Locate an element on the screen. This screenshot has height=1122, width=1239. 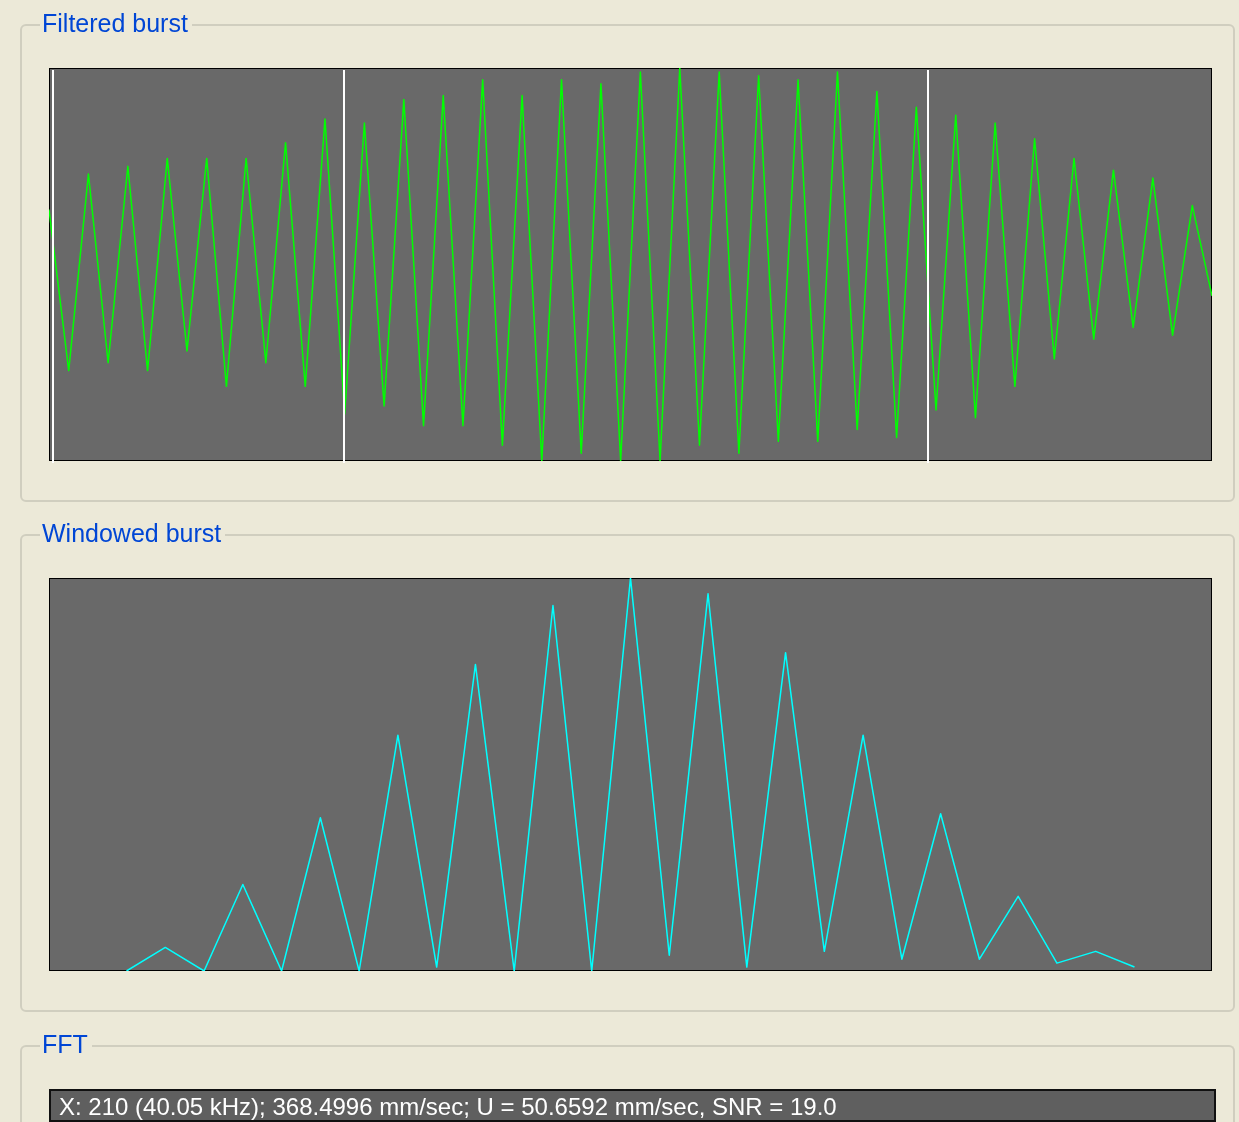
text: FFT is located at coordinates (66, 1044).